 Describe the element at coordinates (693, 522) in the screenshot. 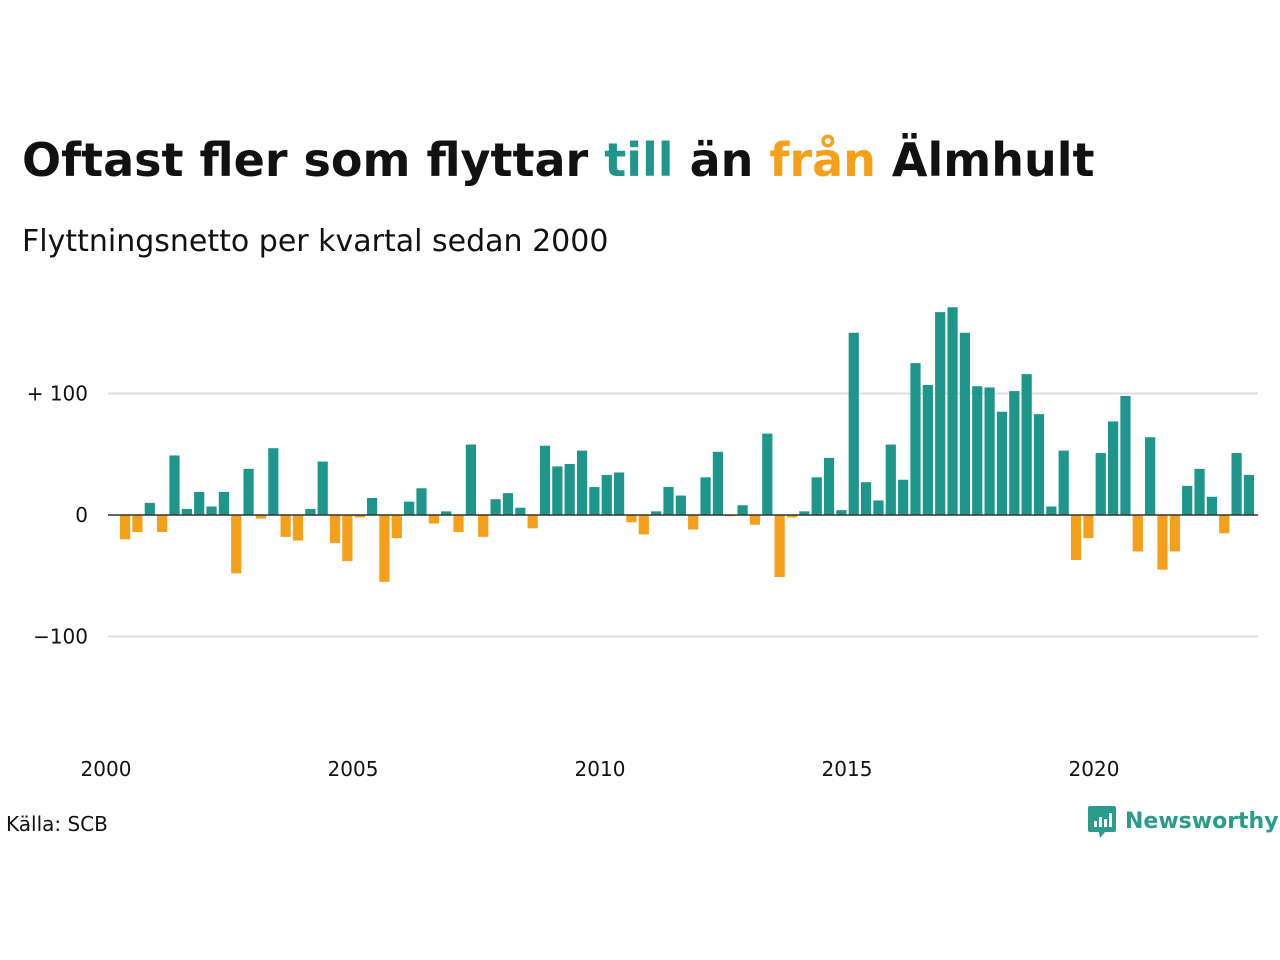

I see `bar-2011-q3` at that location.